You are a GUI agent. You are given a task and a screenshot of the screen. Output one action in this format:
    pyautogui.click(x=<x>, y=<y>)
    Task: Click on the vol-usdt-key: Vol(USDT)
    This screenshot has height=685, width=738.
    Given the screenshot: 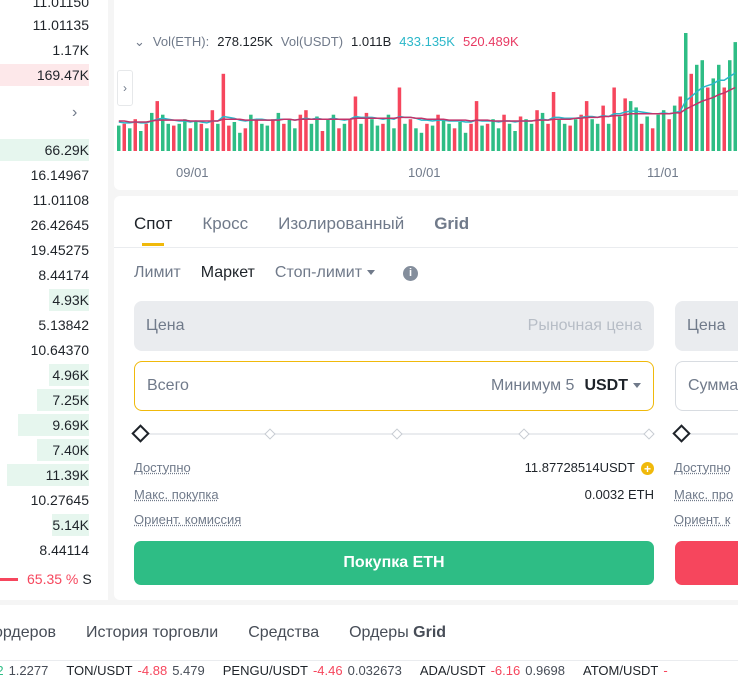 What is the action you would take?
    pyautogui.click(x=312, y=41)
    